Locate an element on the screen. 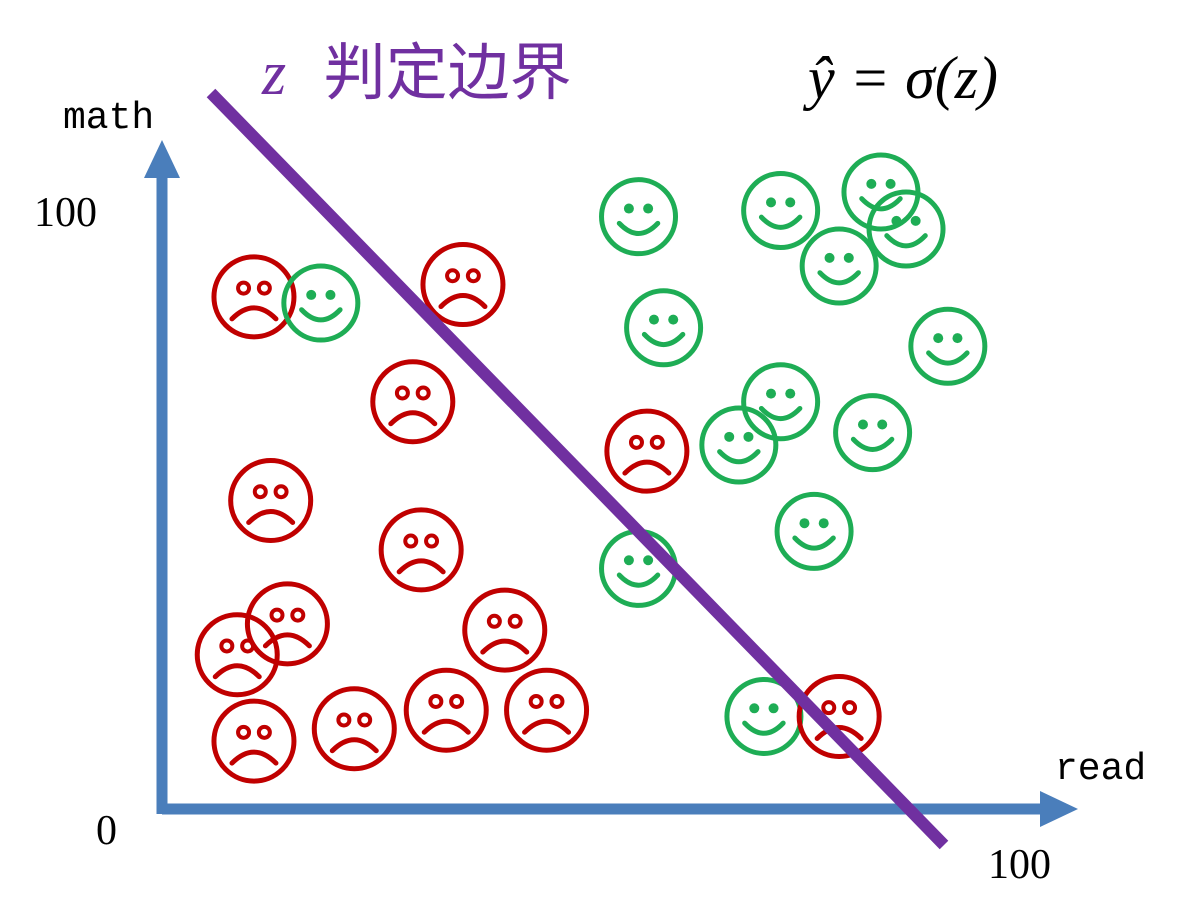 The image size is (1185, 918). y-axis-label: math is located at coordinates (108, 118).